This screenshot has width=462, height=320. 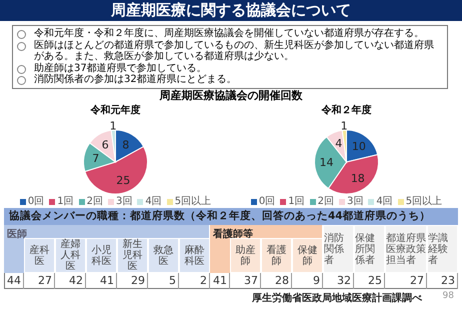 What do you see at coordinates (442, 281) in the screenshot?
I see `data-label: 23` at bounding box center [442, 281].